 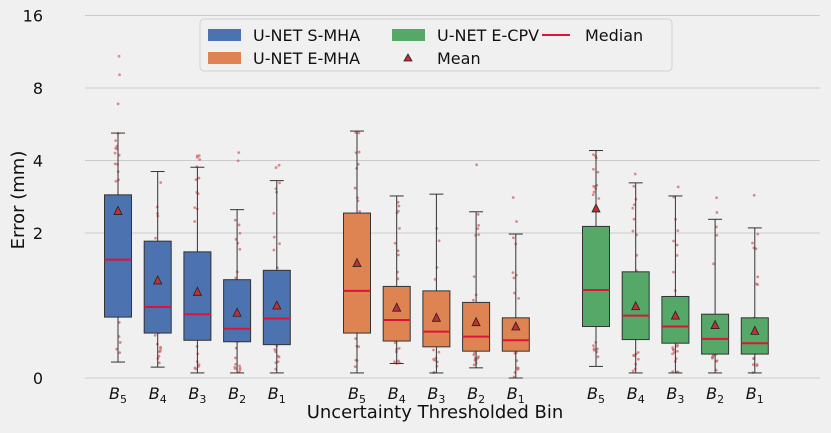 I want to click on legend-frame, so click(x=436, y=45).